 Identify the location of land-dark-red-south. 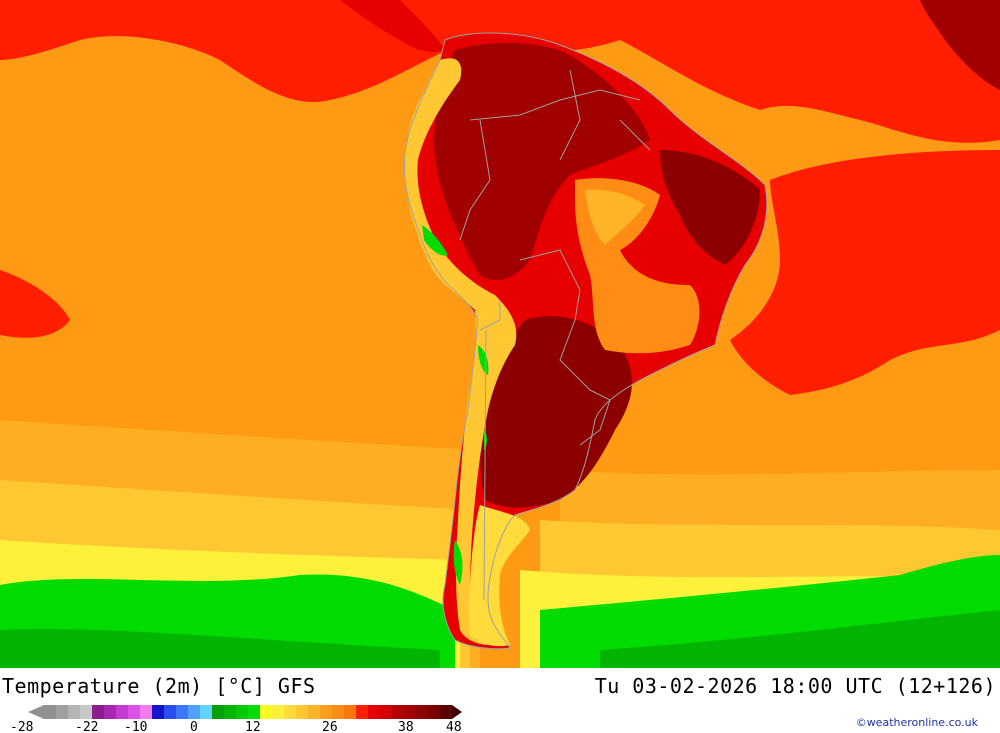
(556, 412).